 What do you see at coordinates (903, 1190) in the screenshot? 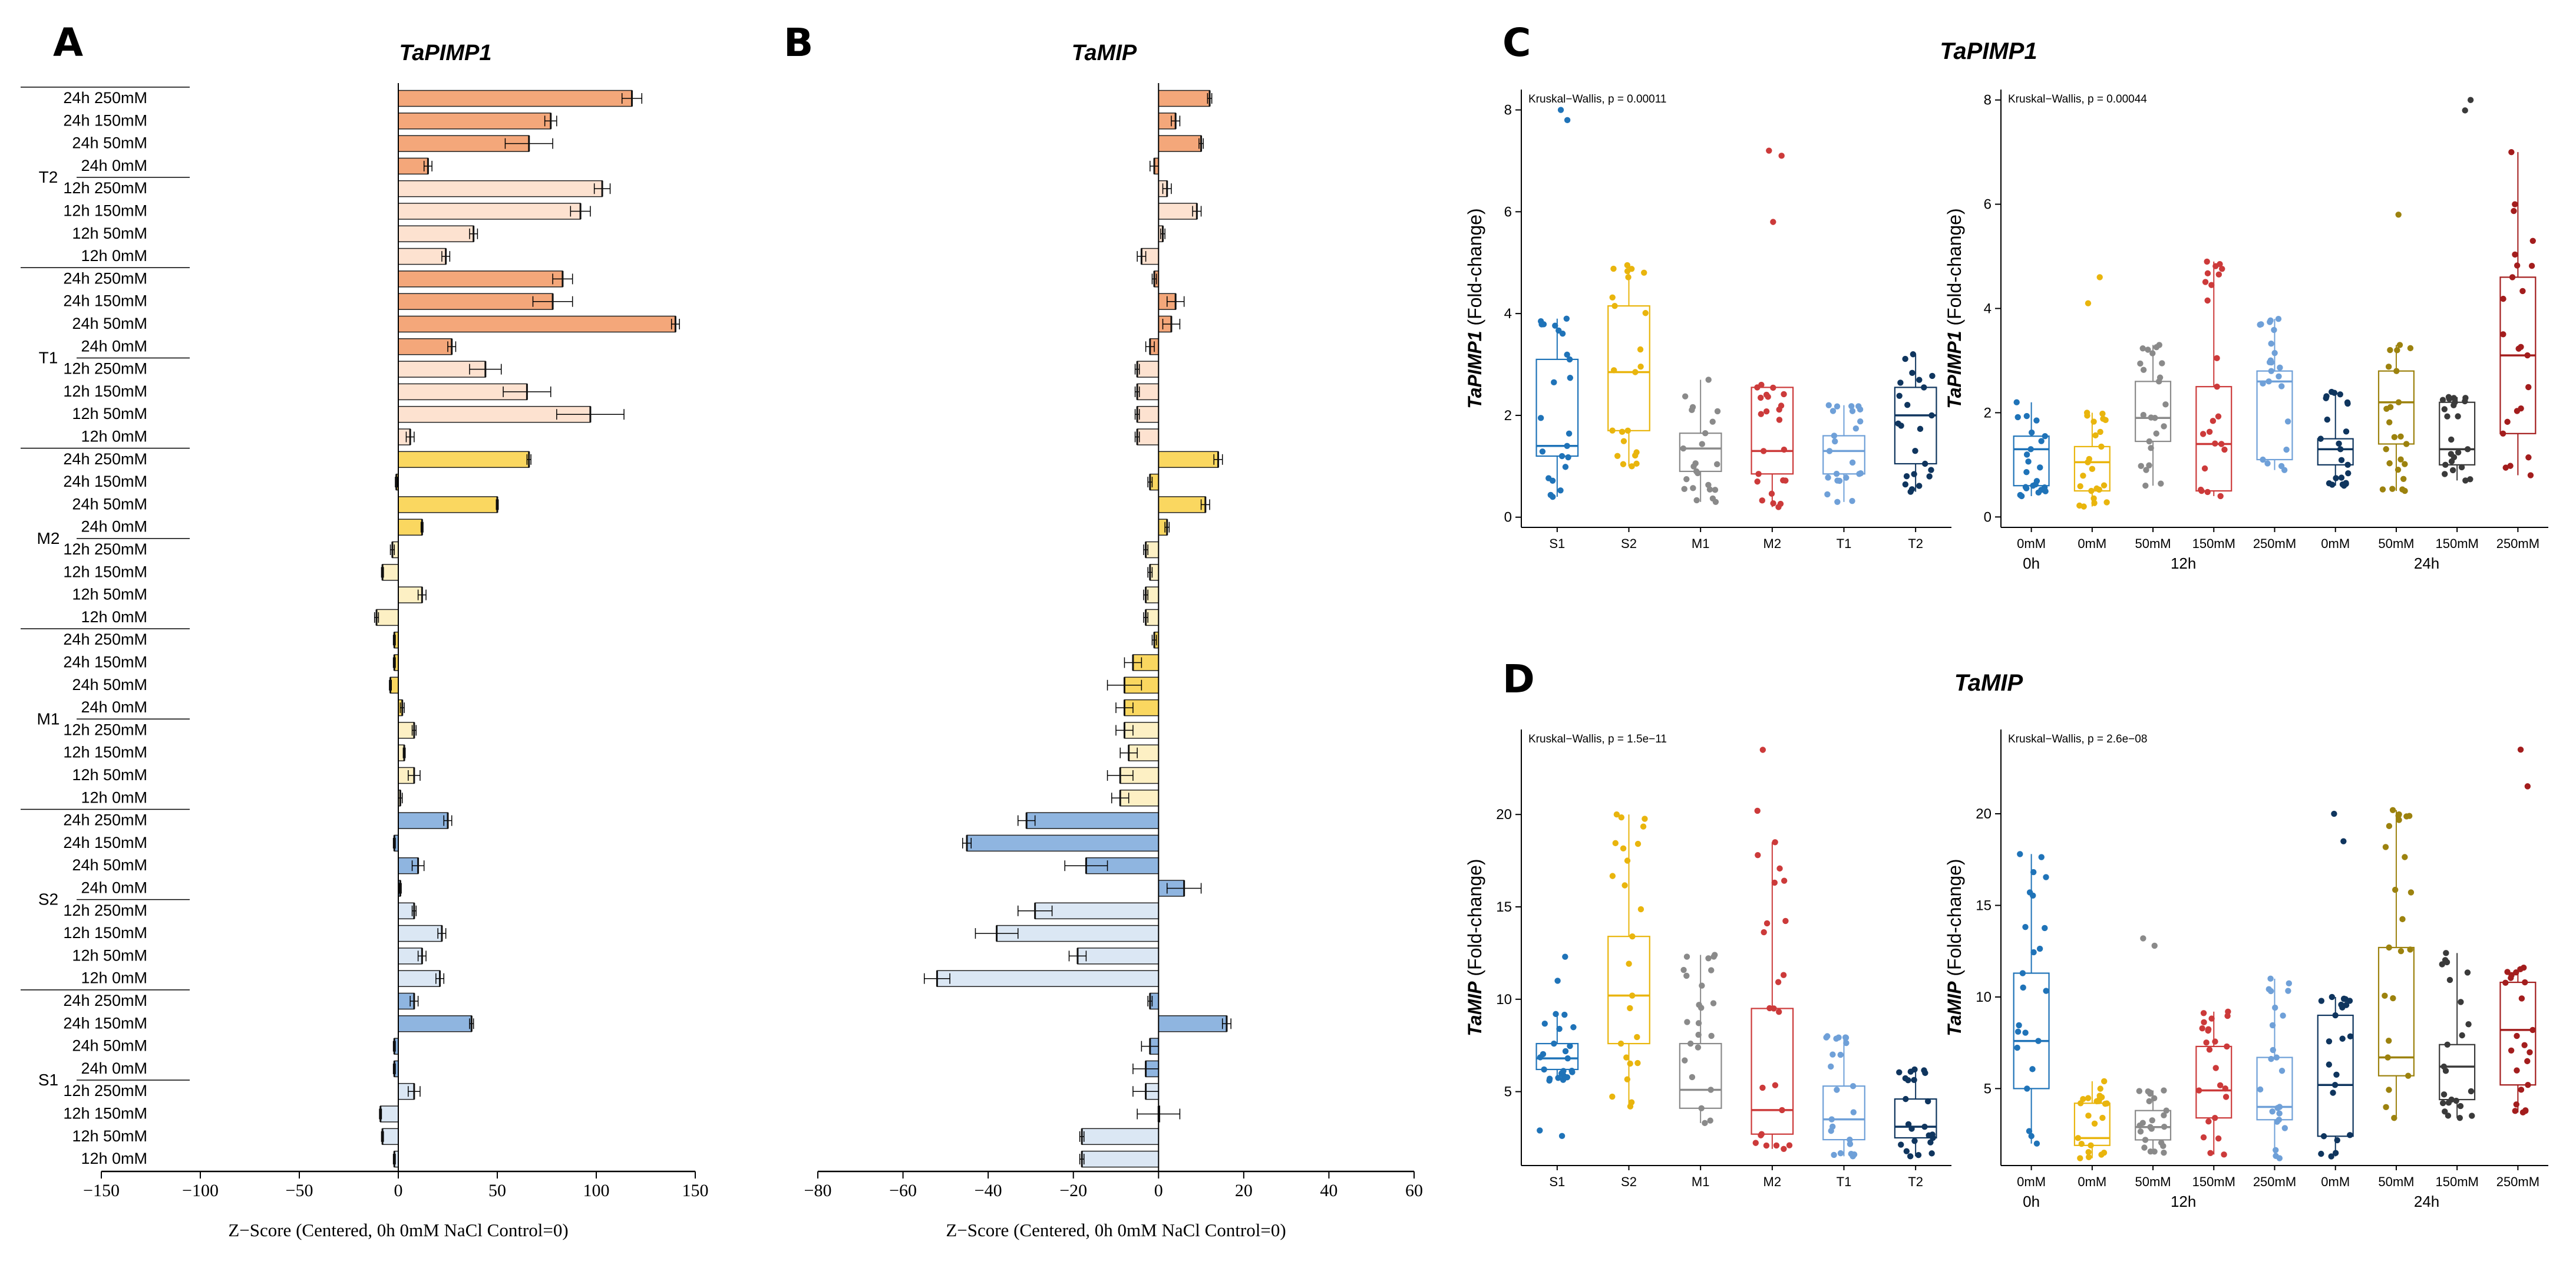
I see `x-tick-label: −60` at bounding box center [903, 1190].